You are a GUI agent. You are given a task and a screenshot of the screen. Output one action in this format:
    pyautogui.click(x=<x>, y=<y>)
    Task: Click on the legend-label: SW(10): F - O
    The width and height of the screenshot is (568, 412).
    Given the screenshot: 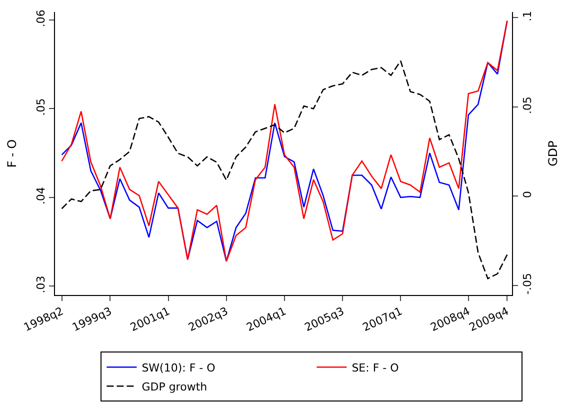 What is the action you would take?
    pyautogui.click(x=179, y=367)
    